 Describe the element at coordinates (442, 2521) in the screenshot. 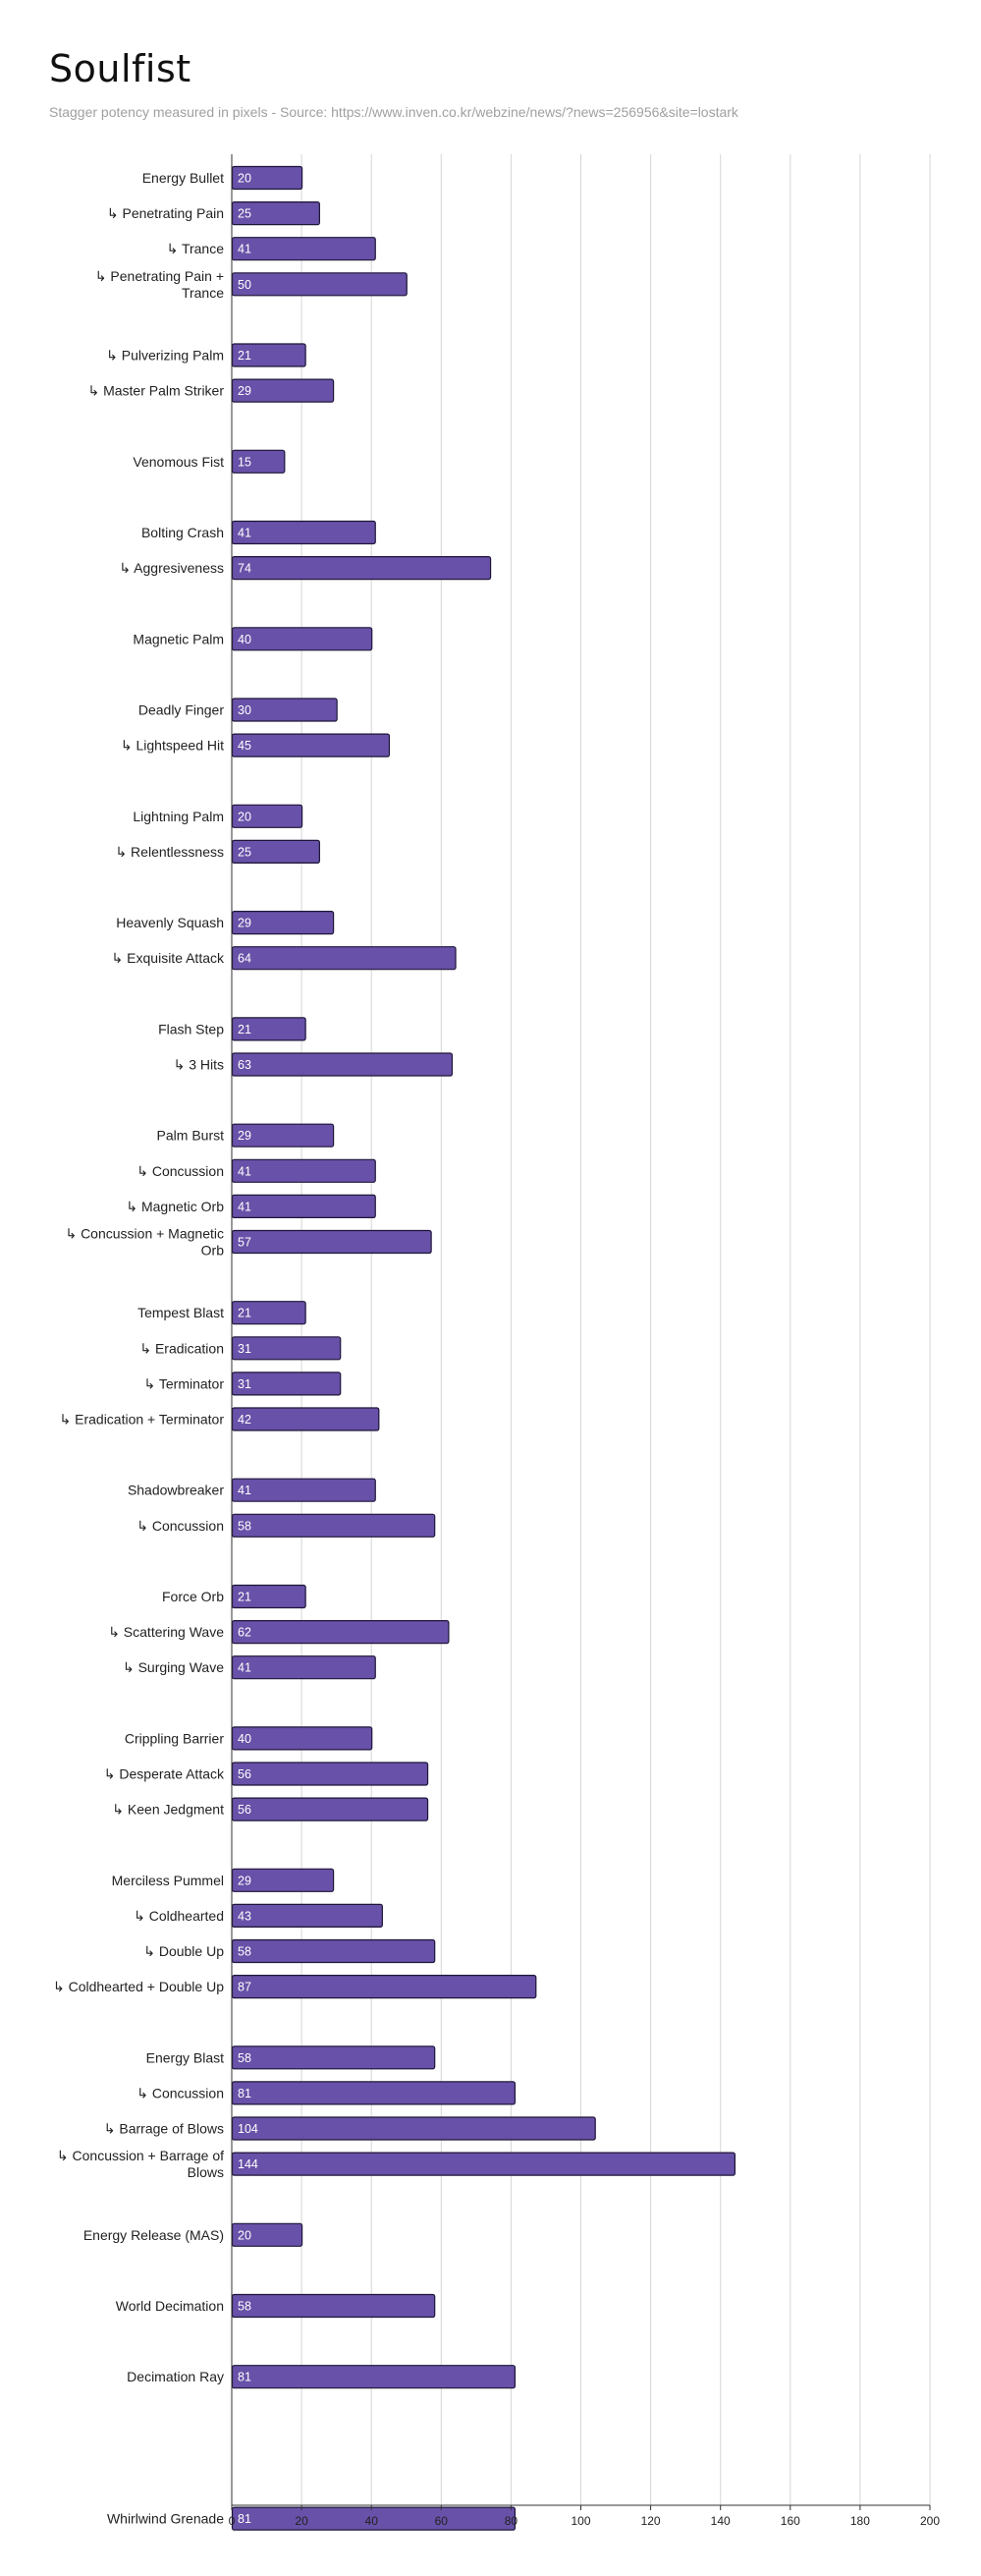

I see `x-tick-label: 60` at that location.